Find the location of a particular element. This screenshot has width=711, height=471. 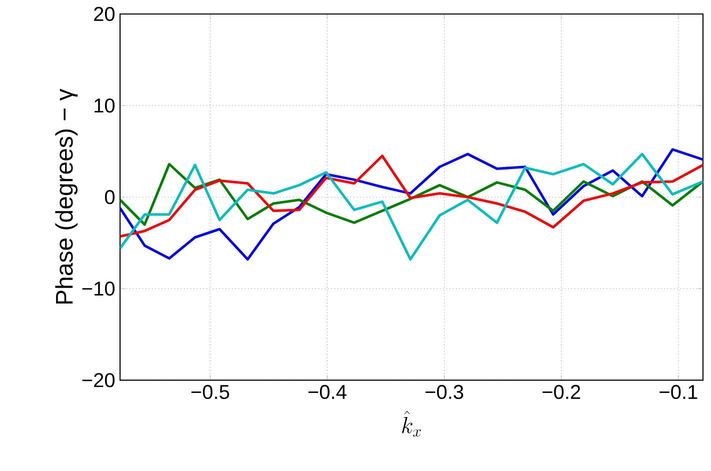

y-tick-label: 0 is located at coordinates (109, 197).